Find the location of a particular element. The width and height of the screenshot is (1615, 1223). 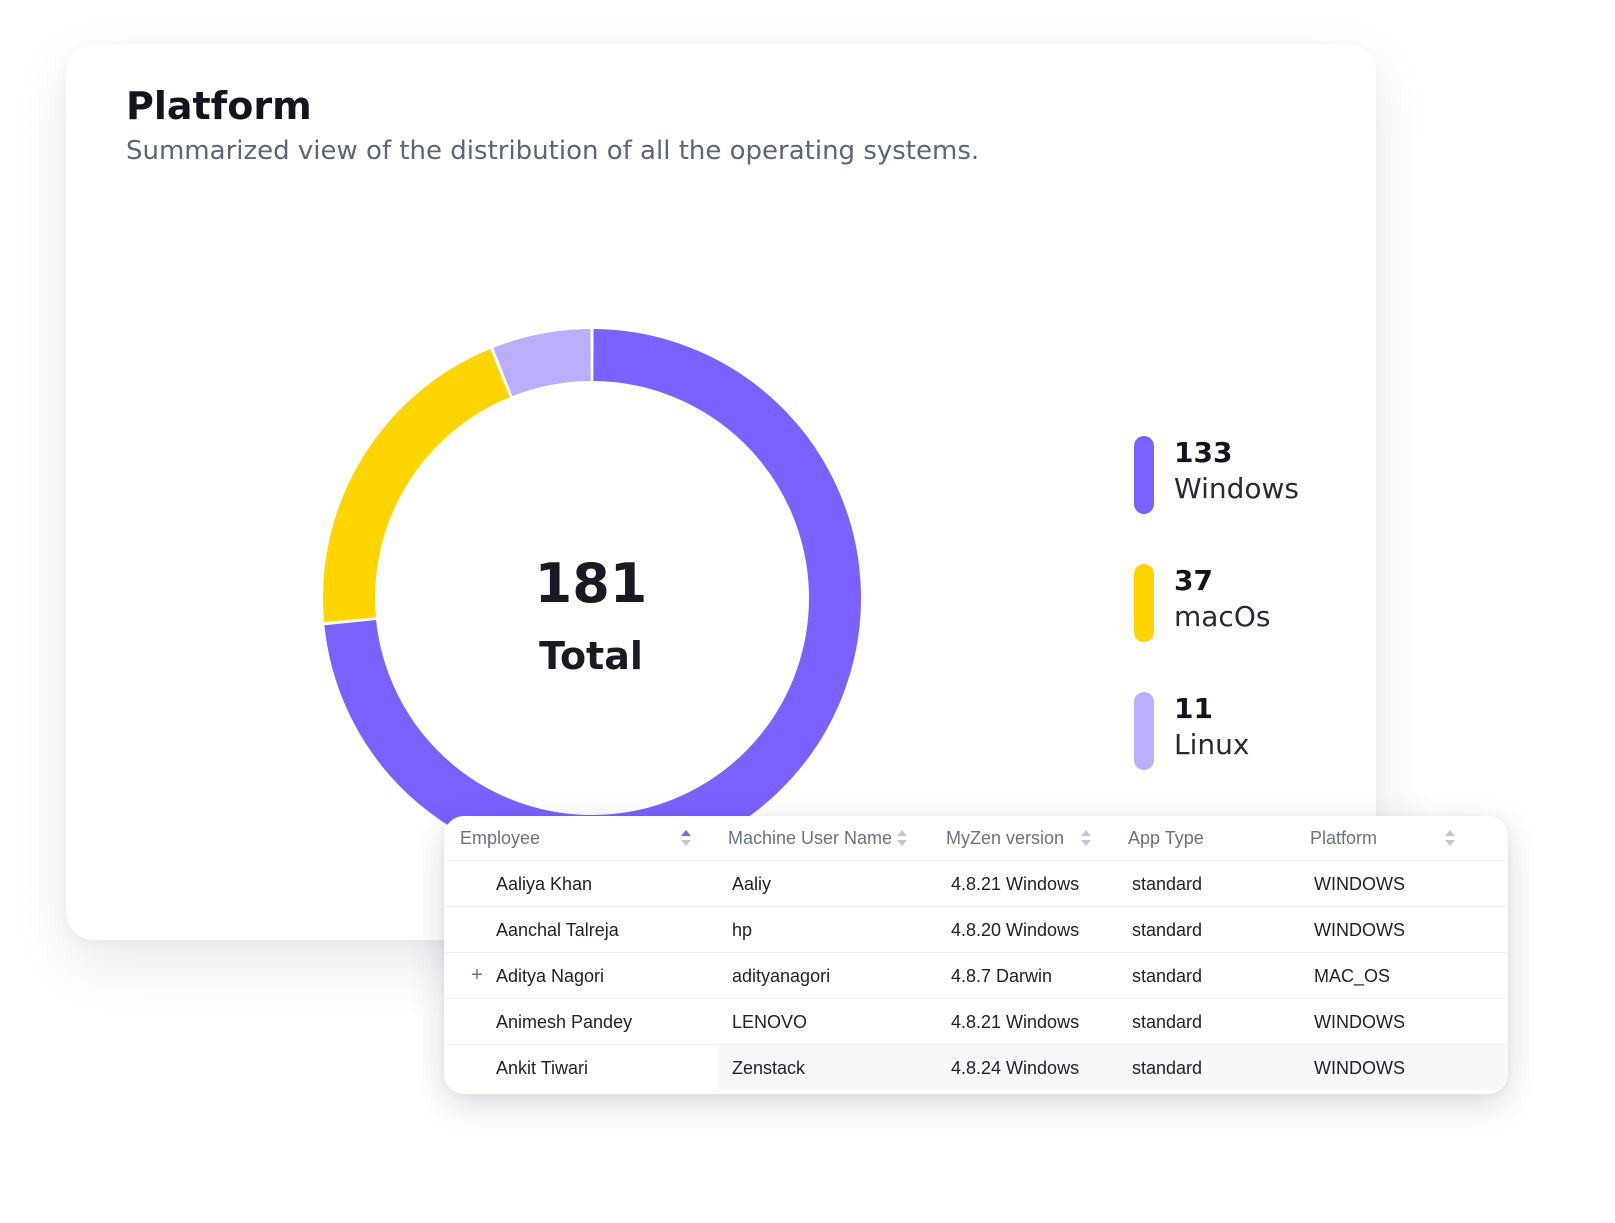

donut-slice-windows is located at coordinates (592, 598).